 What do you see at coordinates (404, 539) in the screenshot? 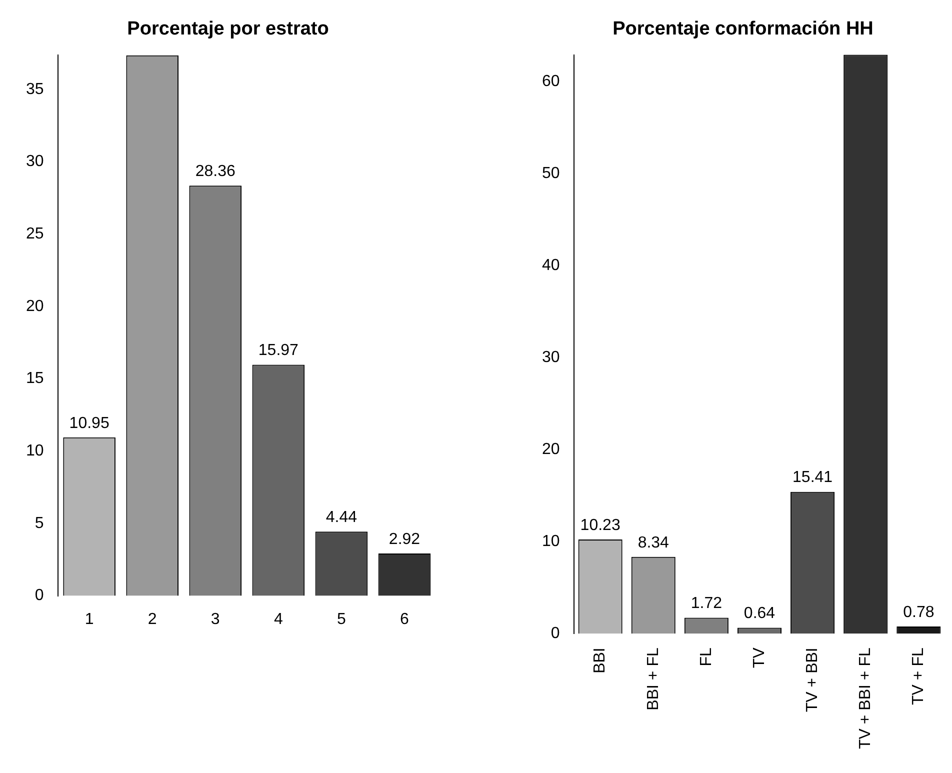
I see `data-label: 2.92` at bounding box center [404, 539].